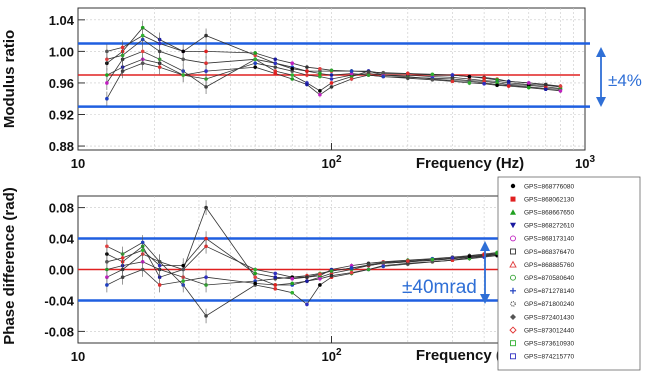 The height and width of the screenshot is (375, 650). I want to click on y-tick-label: -0.04, so click(59, 300).